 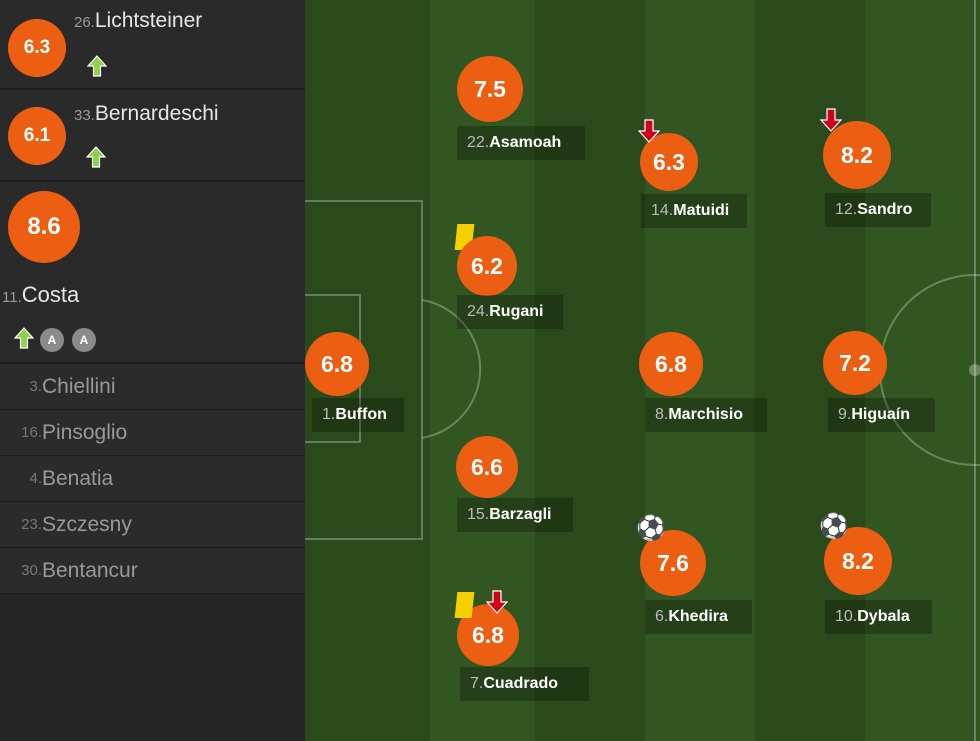 I want to click on player-name: Barzagli, so click(x=520, y=514).